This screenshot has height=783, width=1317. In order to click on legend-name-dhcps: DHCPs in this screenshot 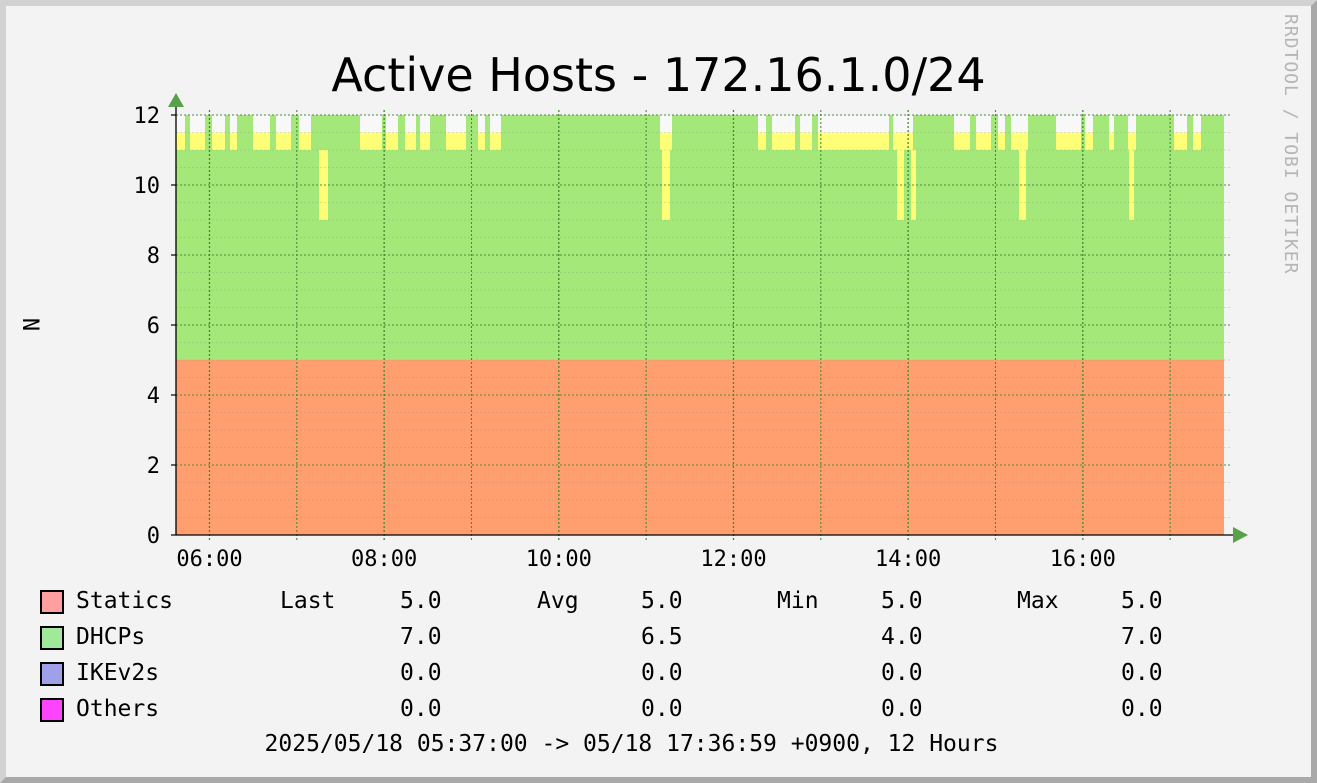, I will do `click(111, 637)`.